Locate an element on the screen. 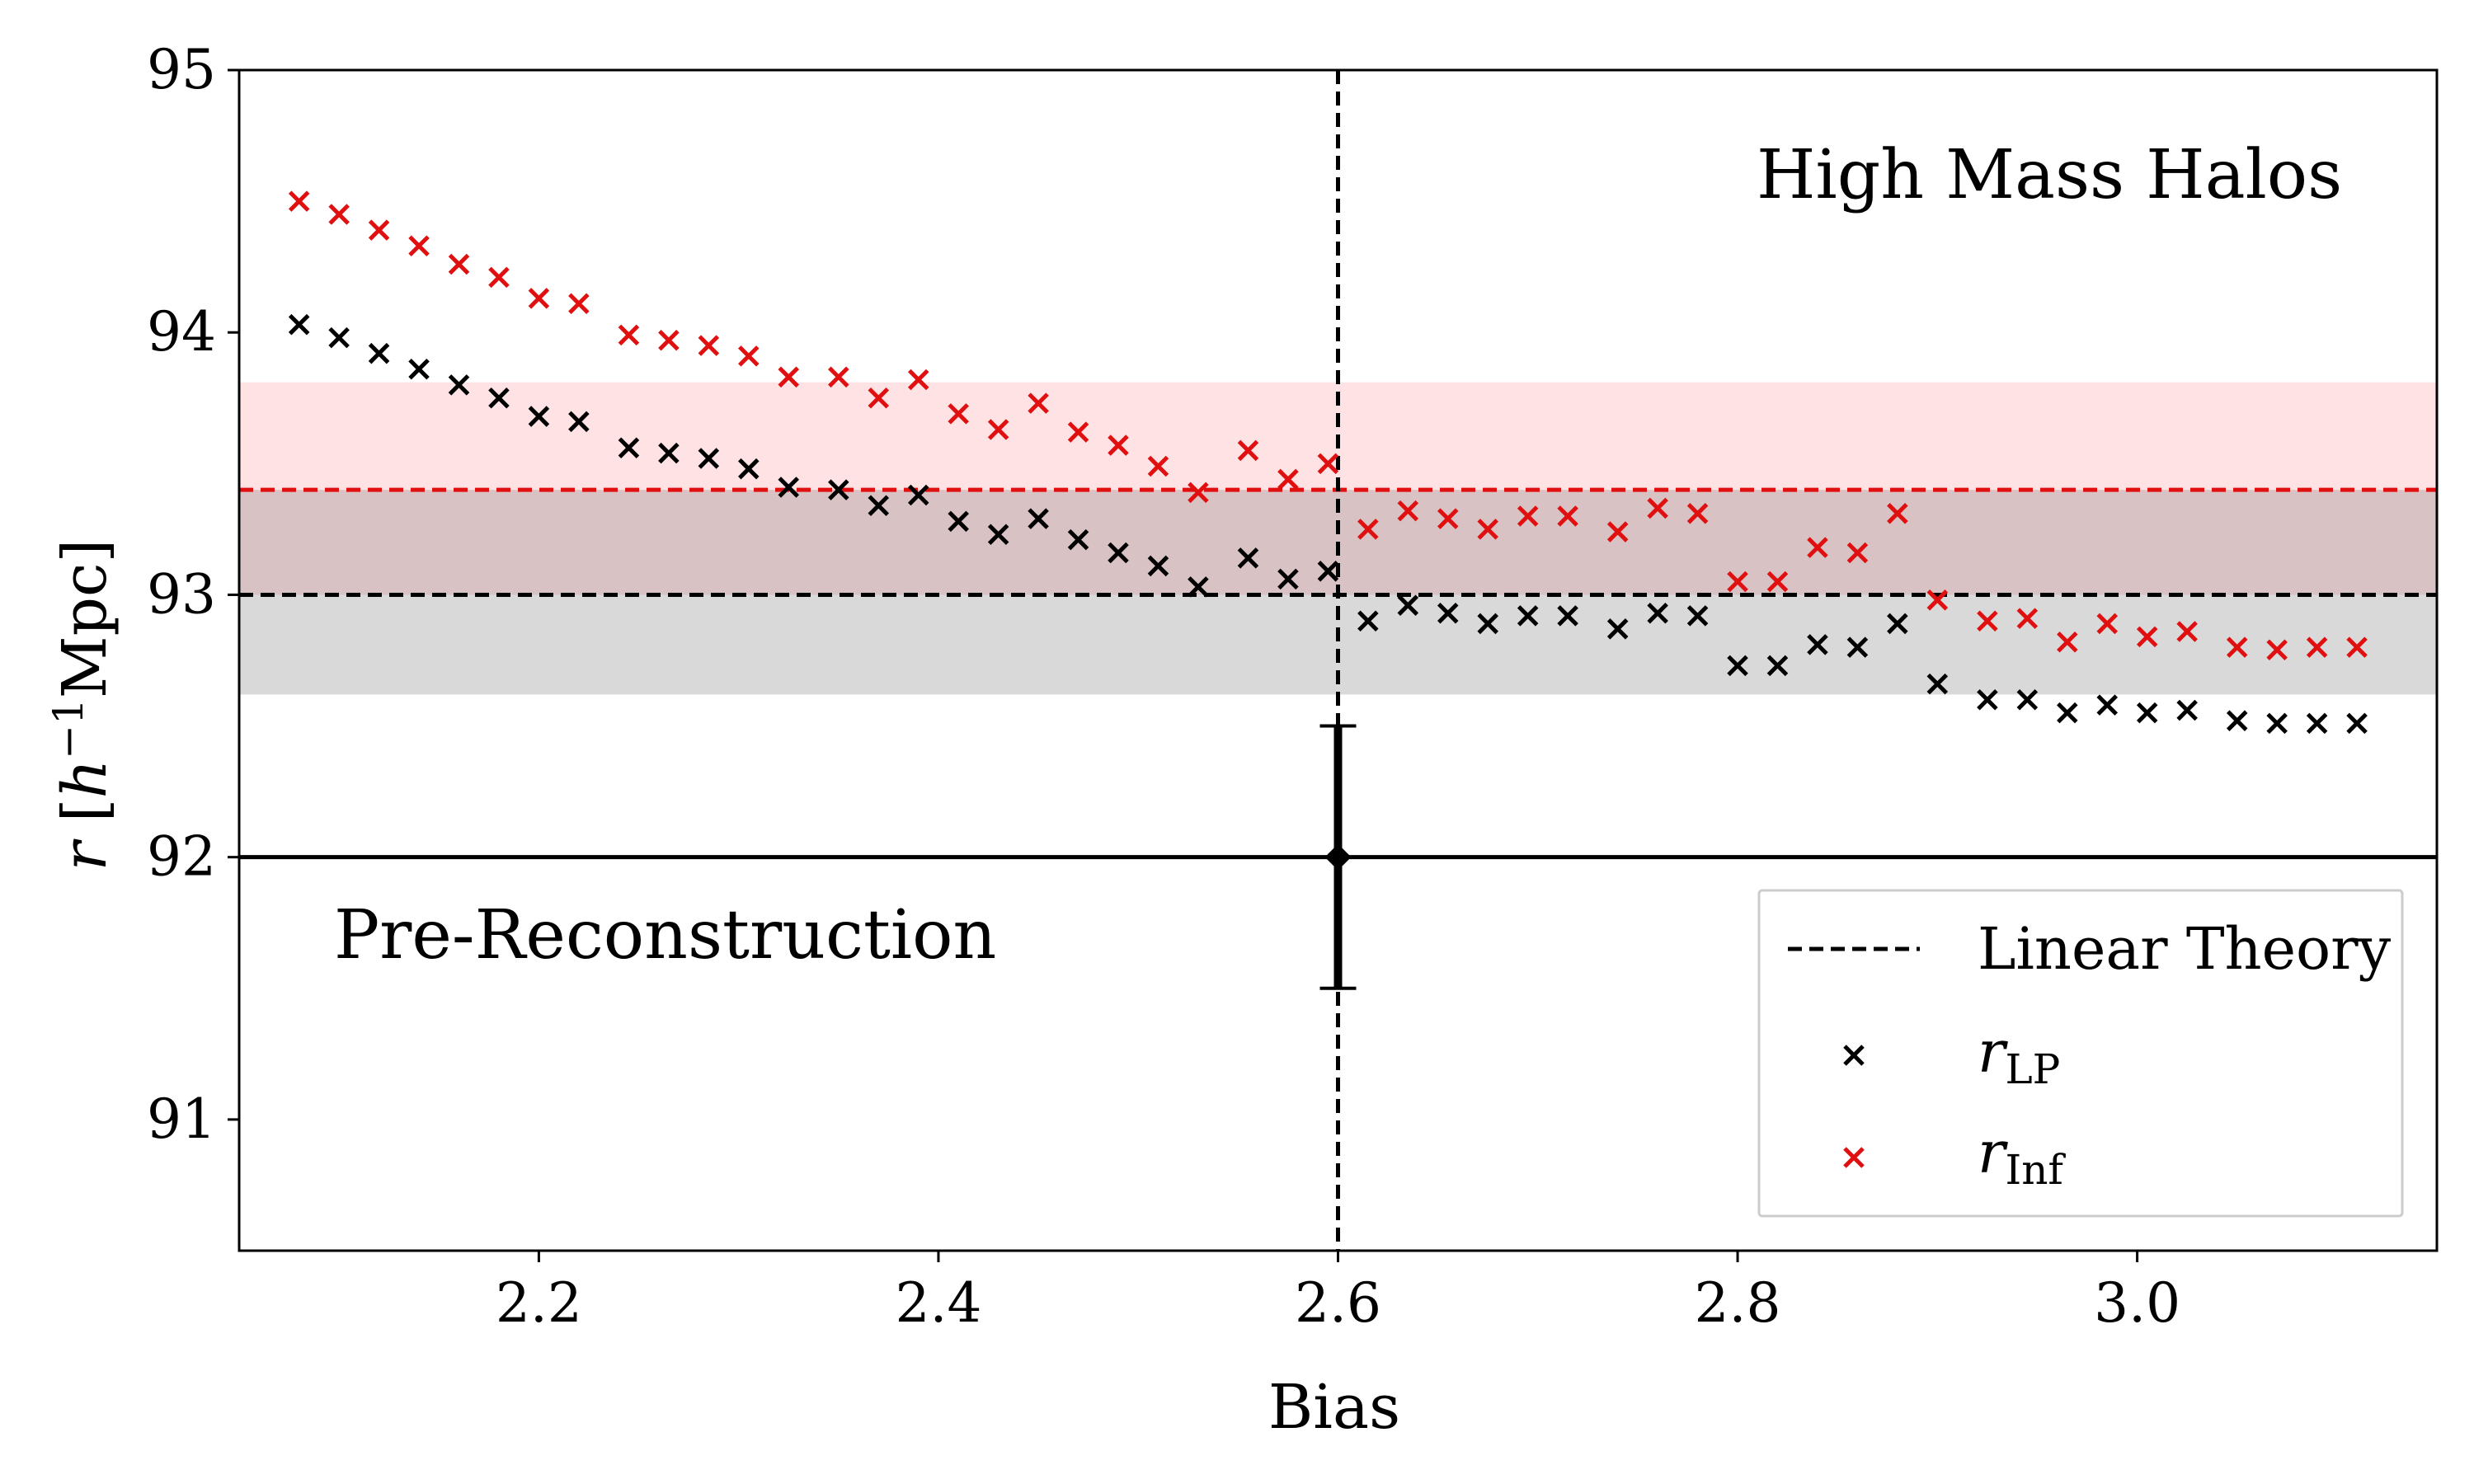 The width and height of the screenshot is (2474, 1484). legend-r-lp-cross is located at coordinates (1854, 1055).